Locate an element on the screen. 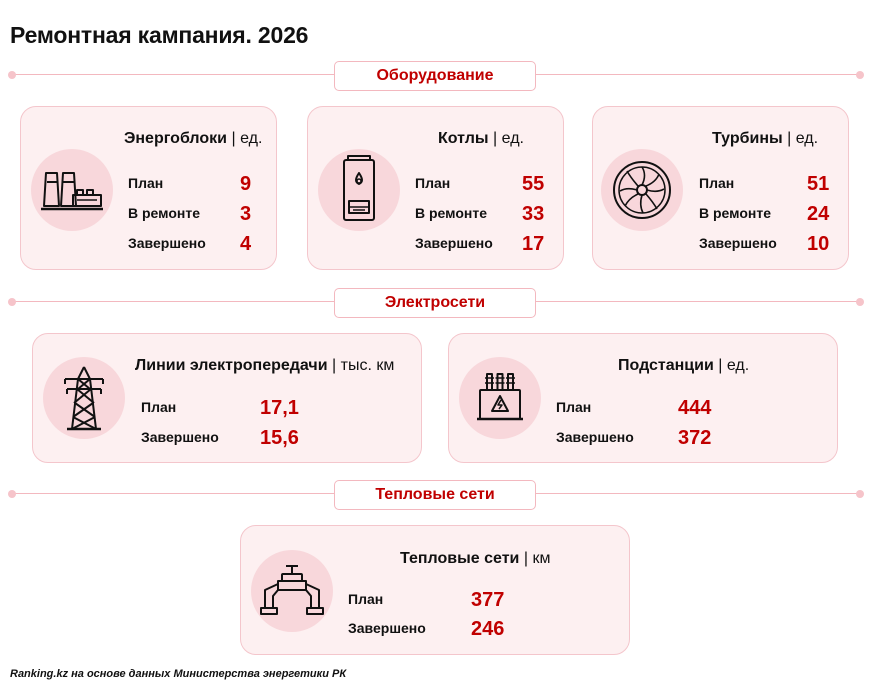 This screenshot has width=872, height=691. card-title: Энергоблоки | ед. is located at coordinates (193, 139).